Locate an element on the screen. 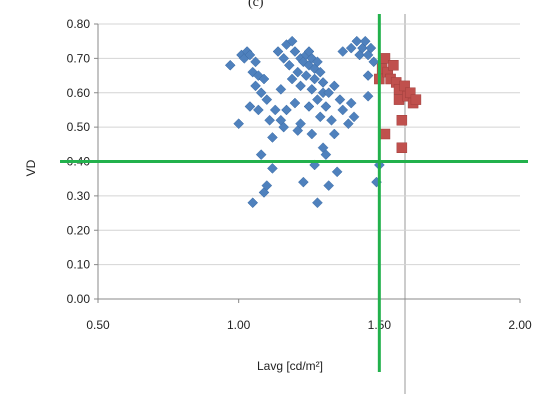  x-tick-label: 0.50 is located at coordinates (98, 325).